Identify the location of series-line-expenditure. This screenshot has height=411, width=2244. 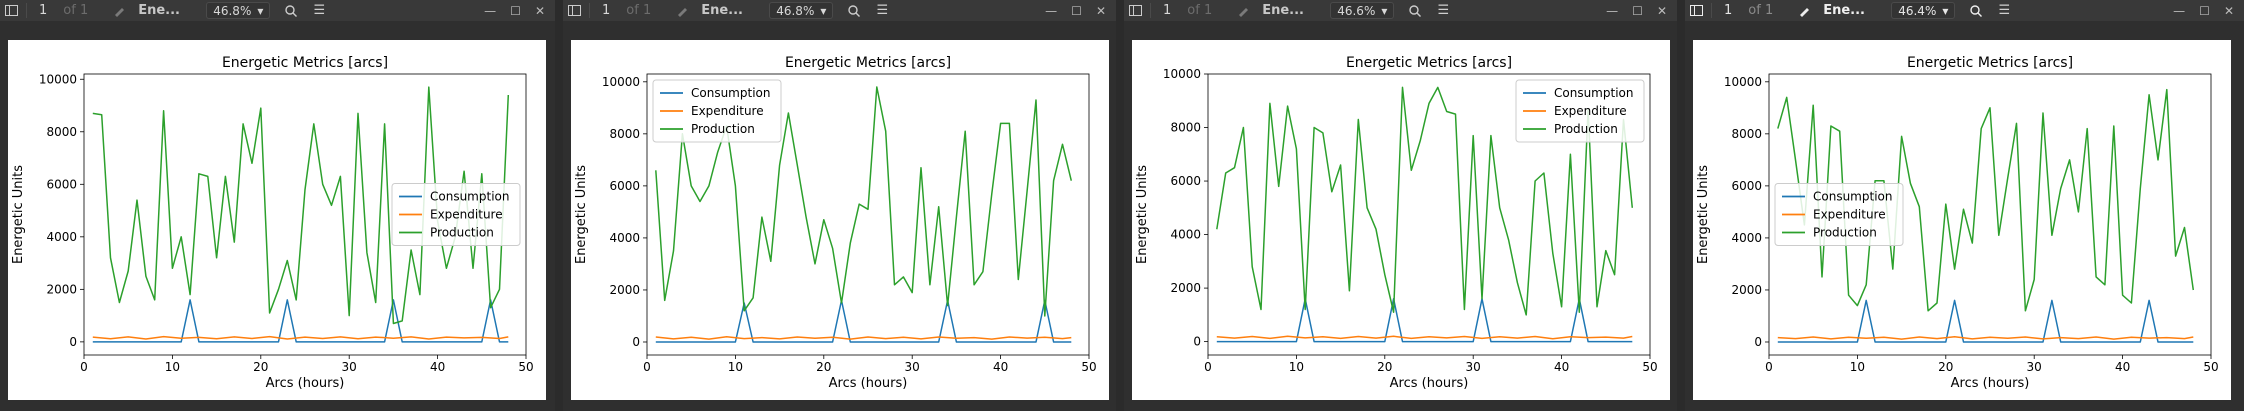
(1985, 338).